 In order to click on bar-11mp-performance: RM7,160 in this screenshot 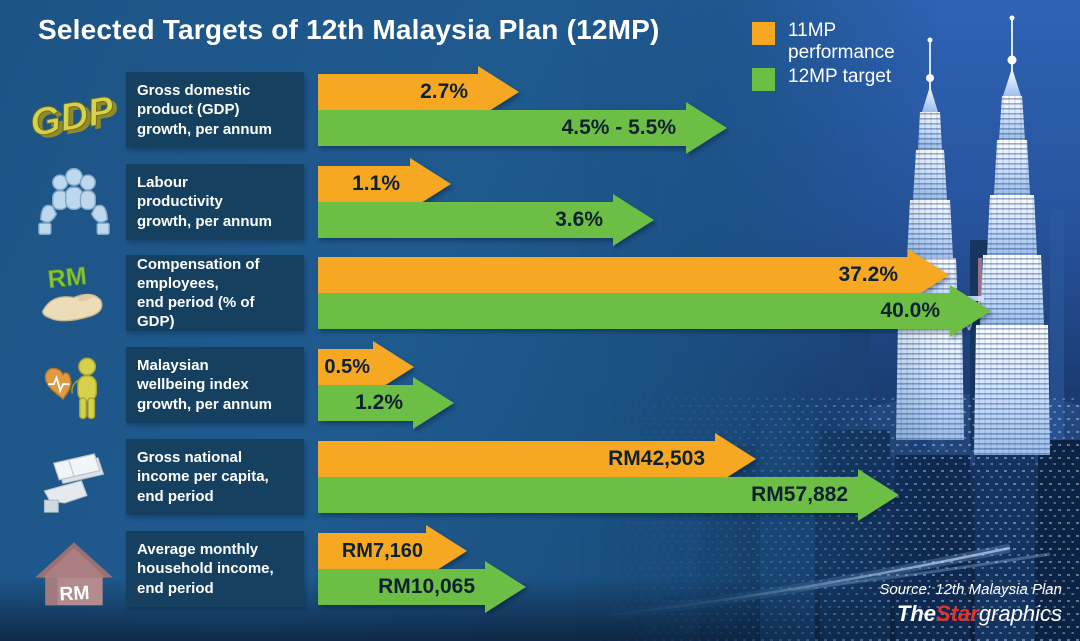, I will do `click(392, 551)`.